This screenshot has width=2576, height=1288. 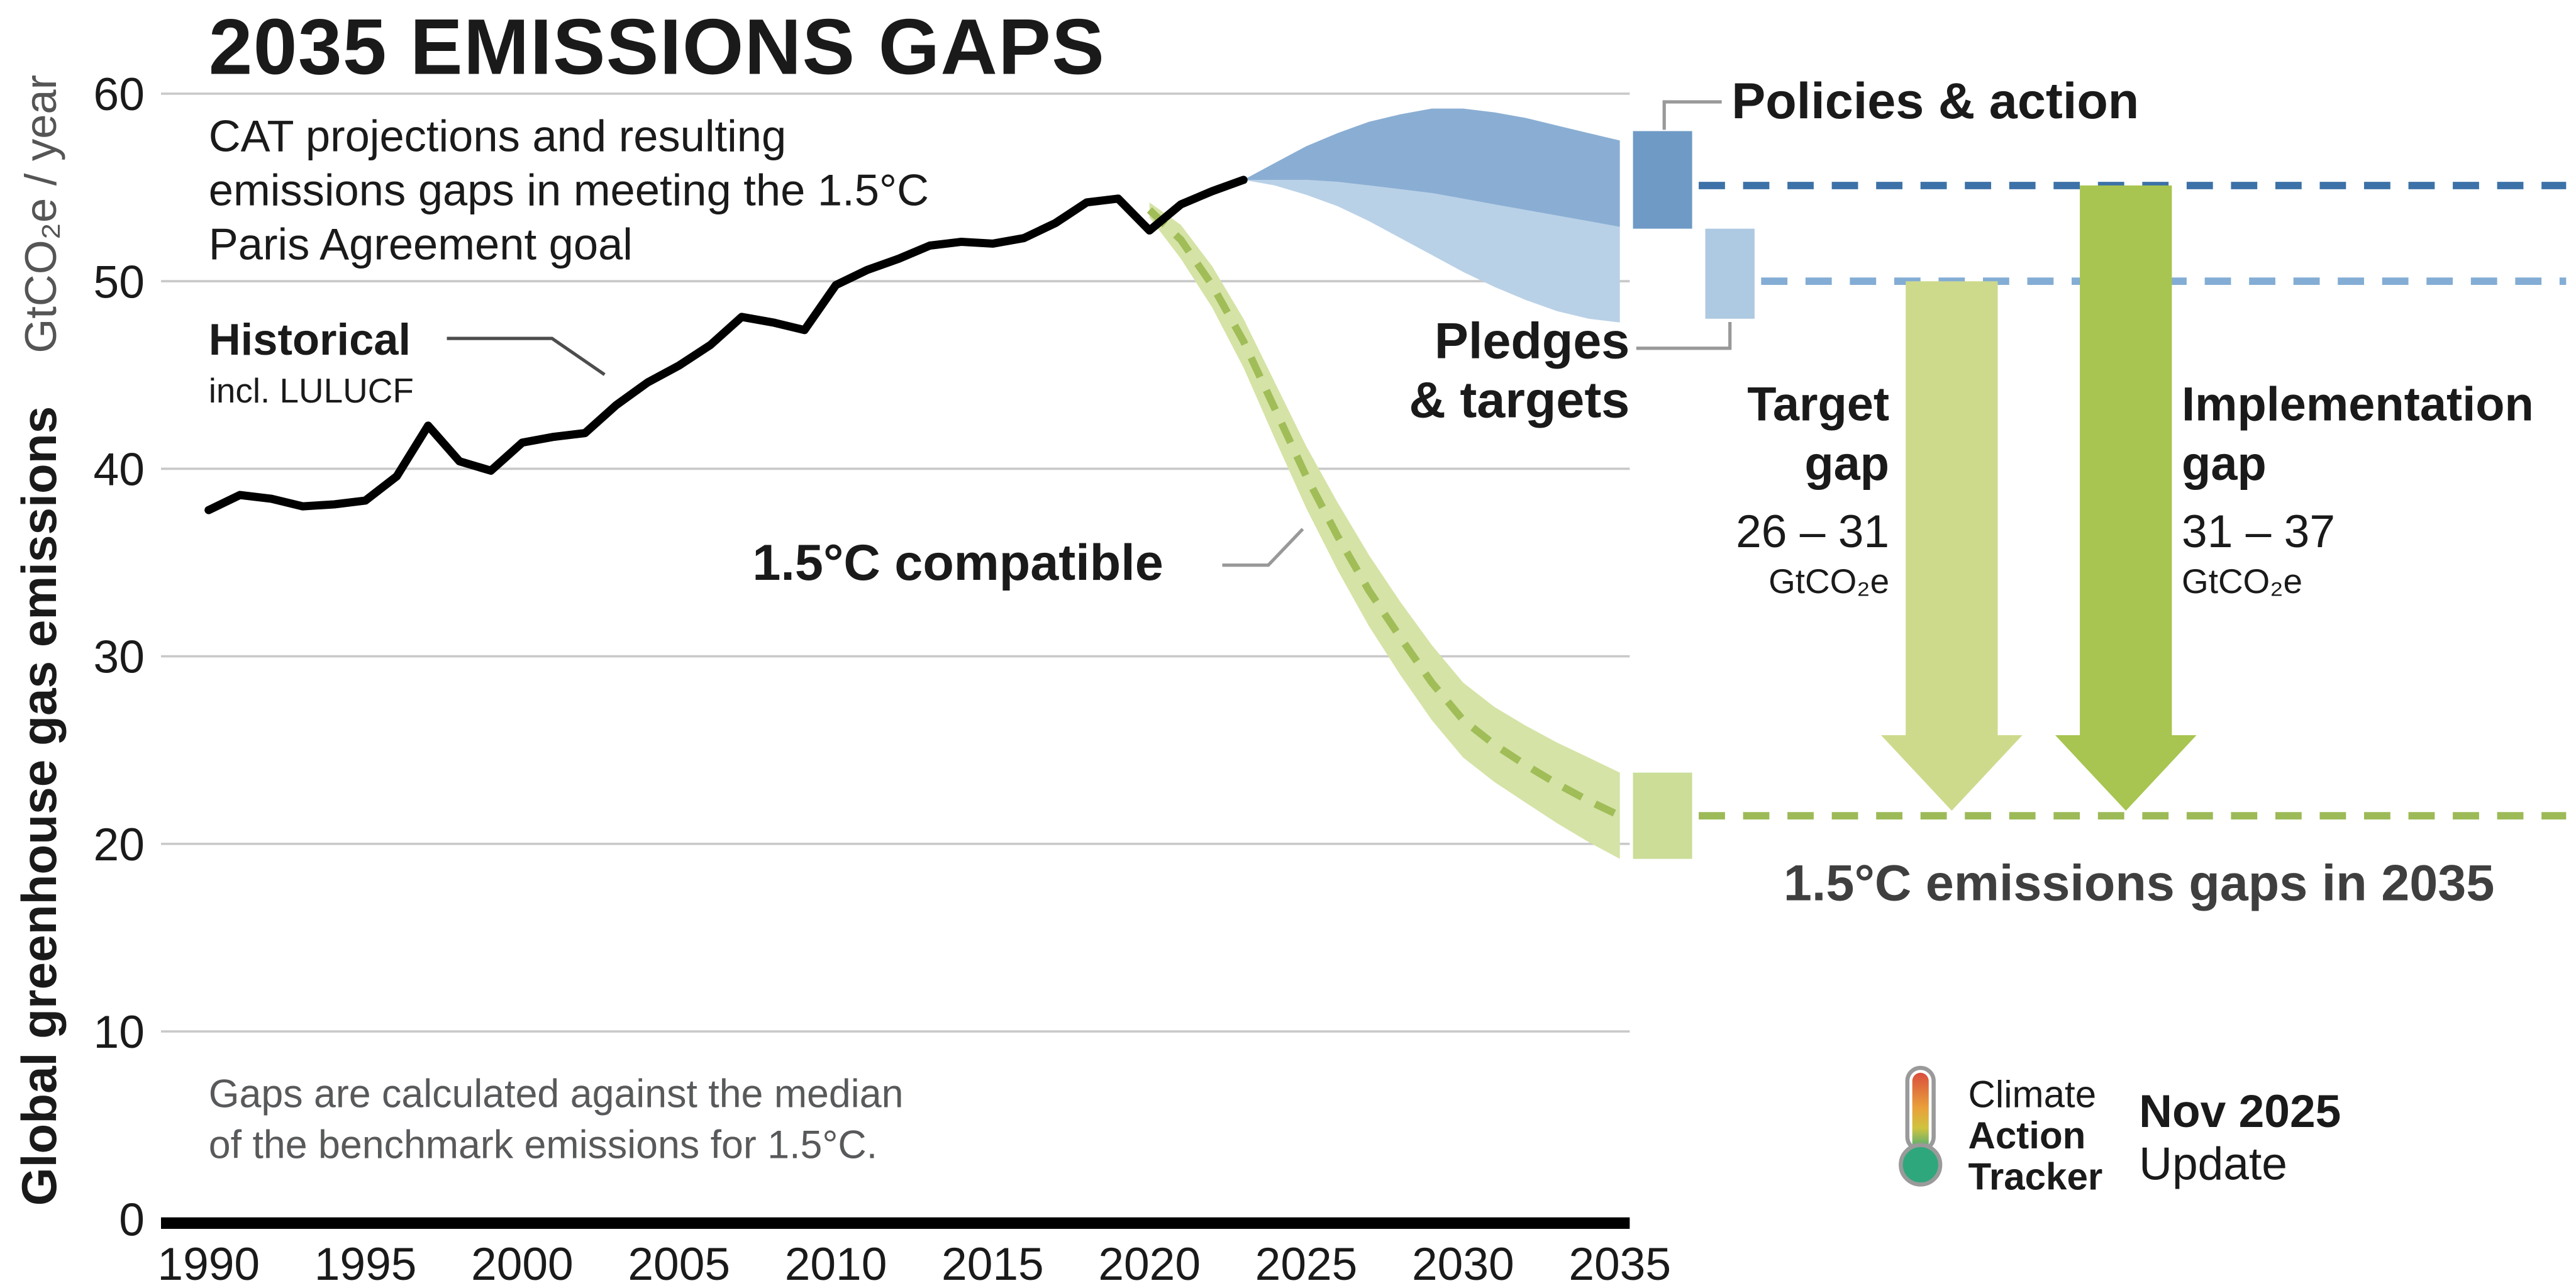 What do you see at coordinates (310, 339) in the screenshot?
I see `historical-label: Historical` at bounding box center [310, 339].